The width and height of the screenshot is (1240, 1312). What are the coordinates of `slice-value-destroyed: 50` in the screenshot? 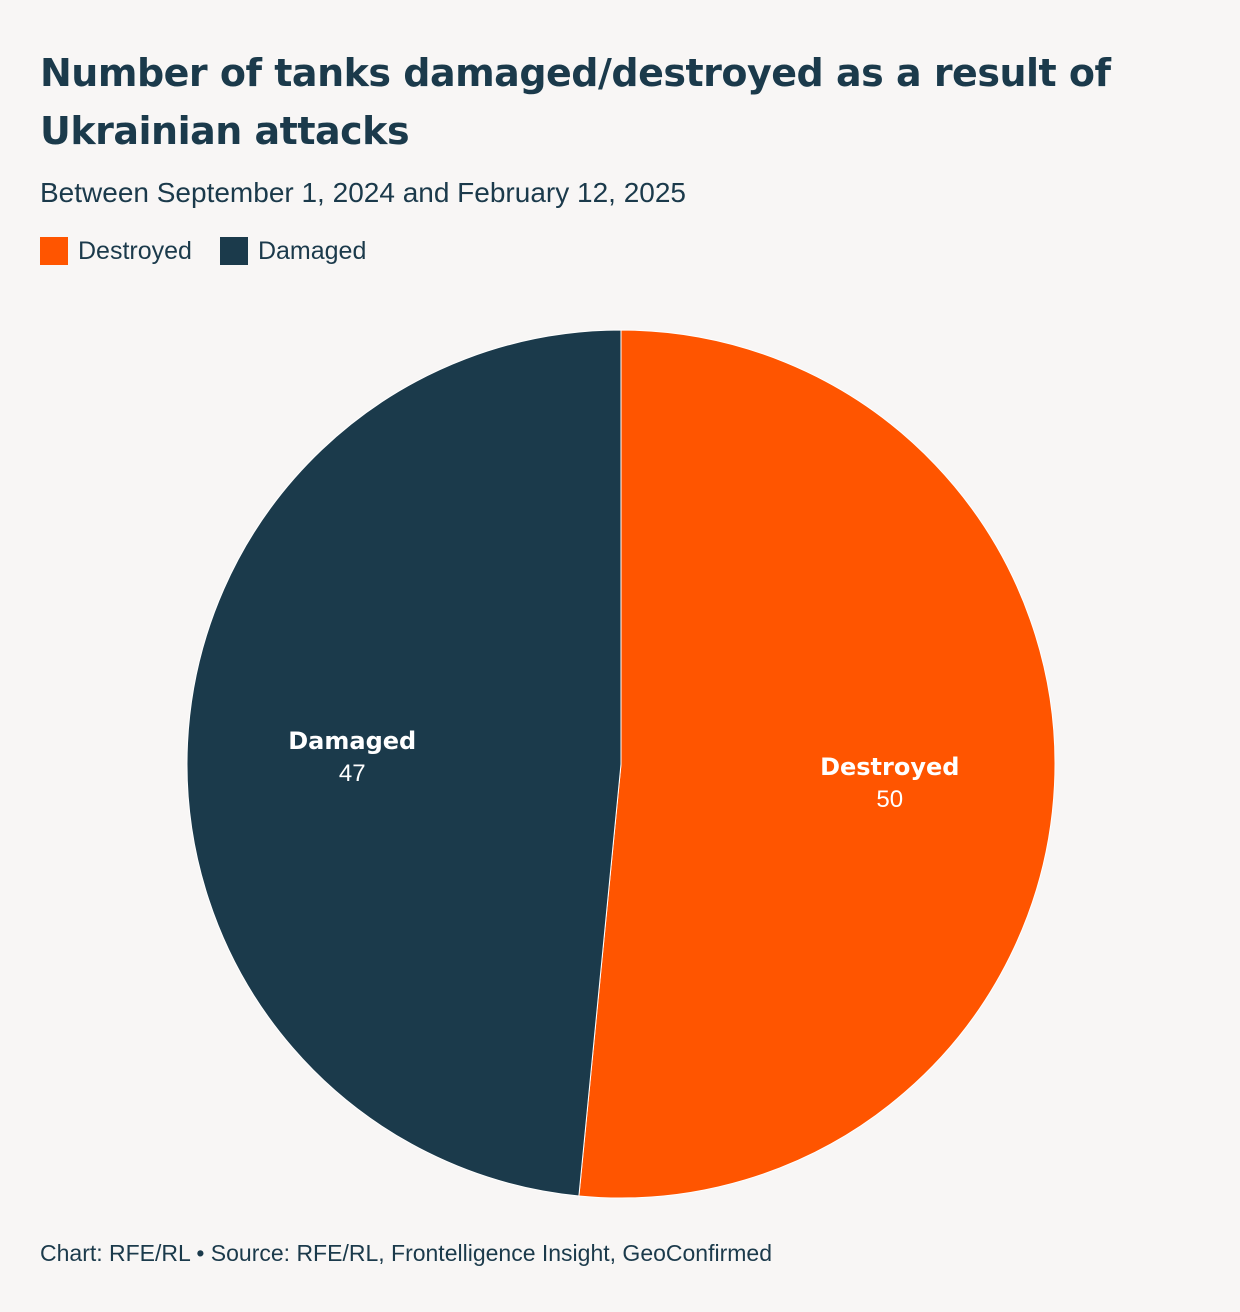 It's located at (889, 799).